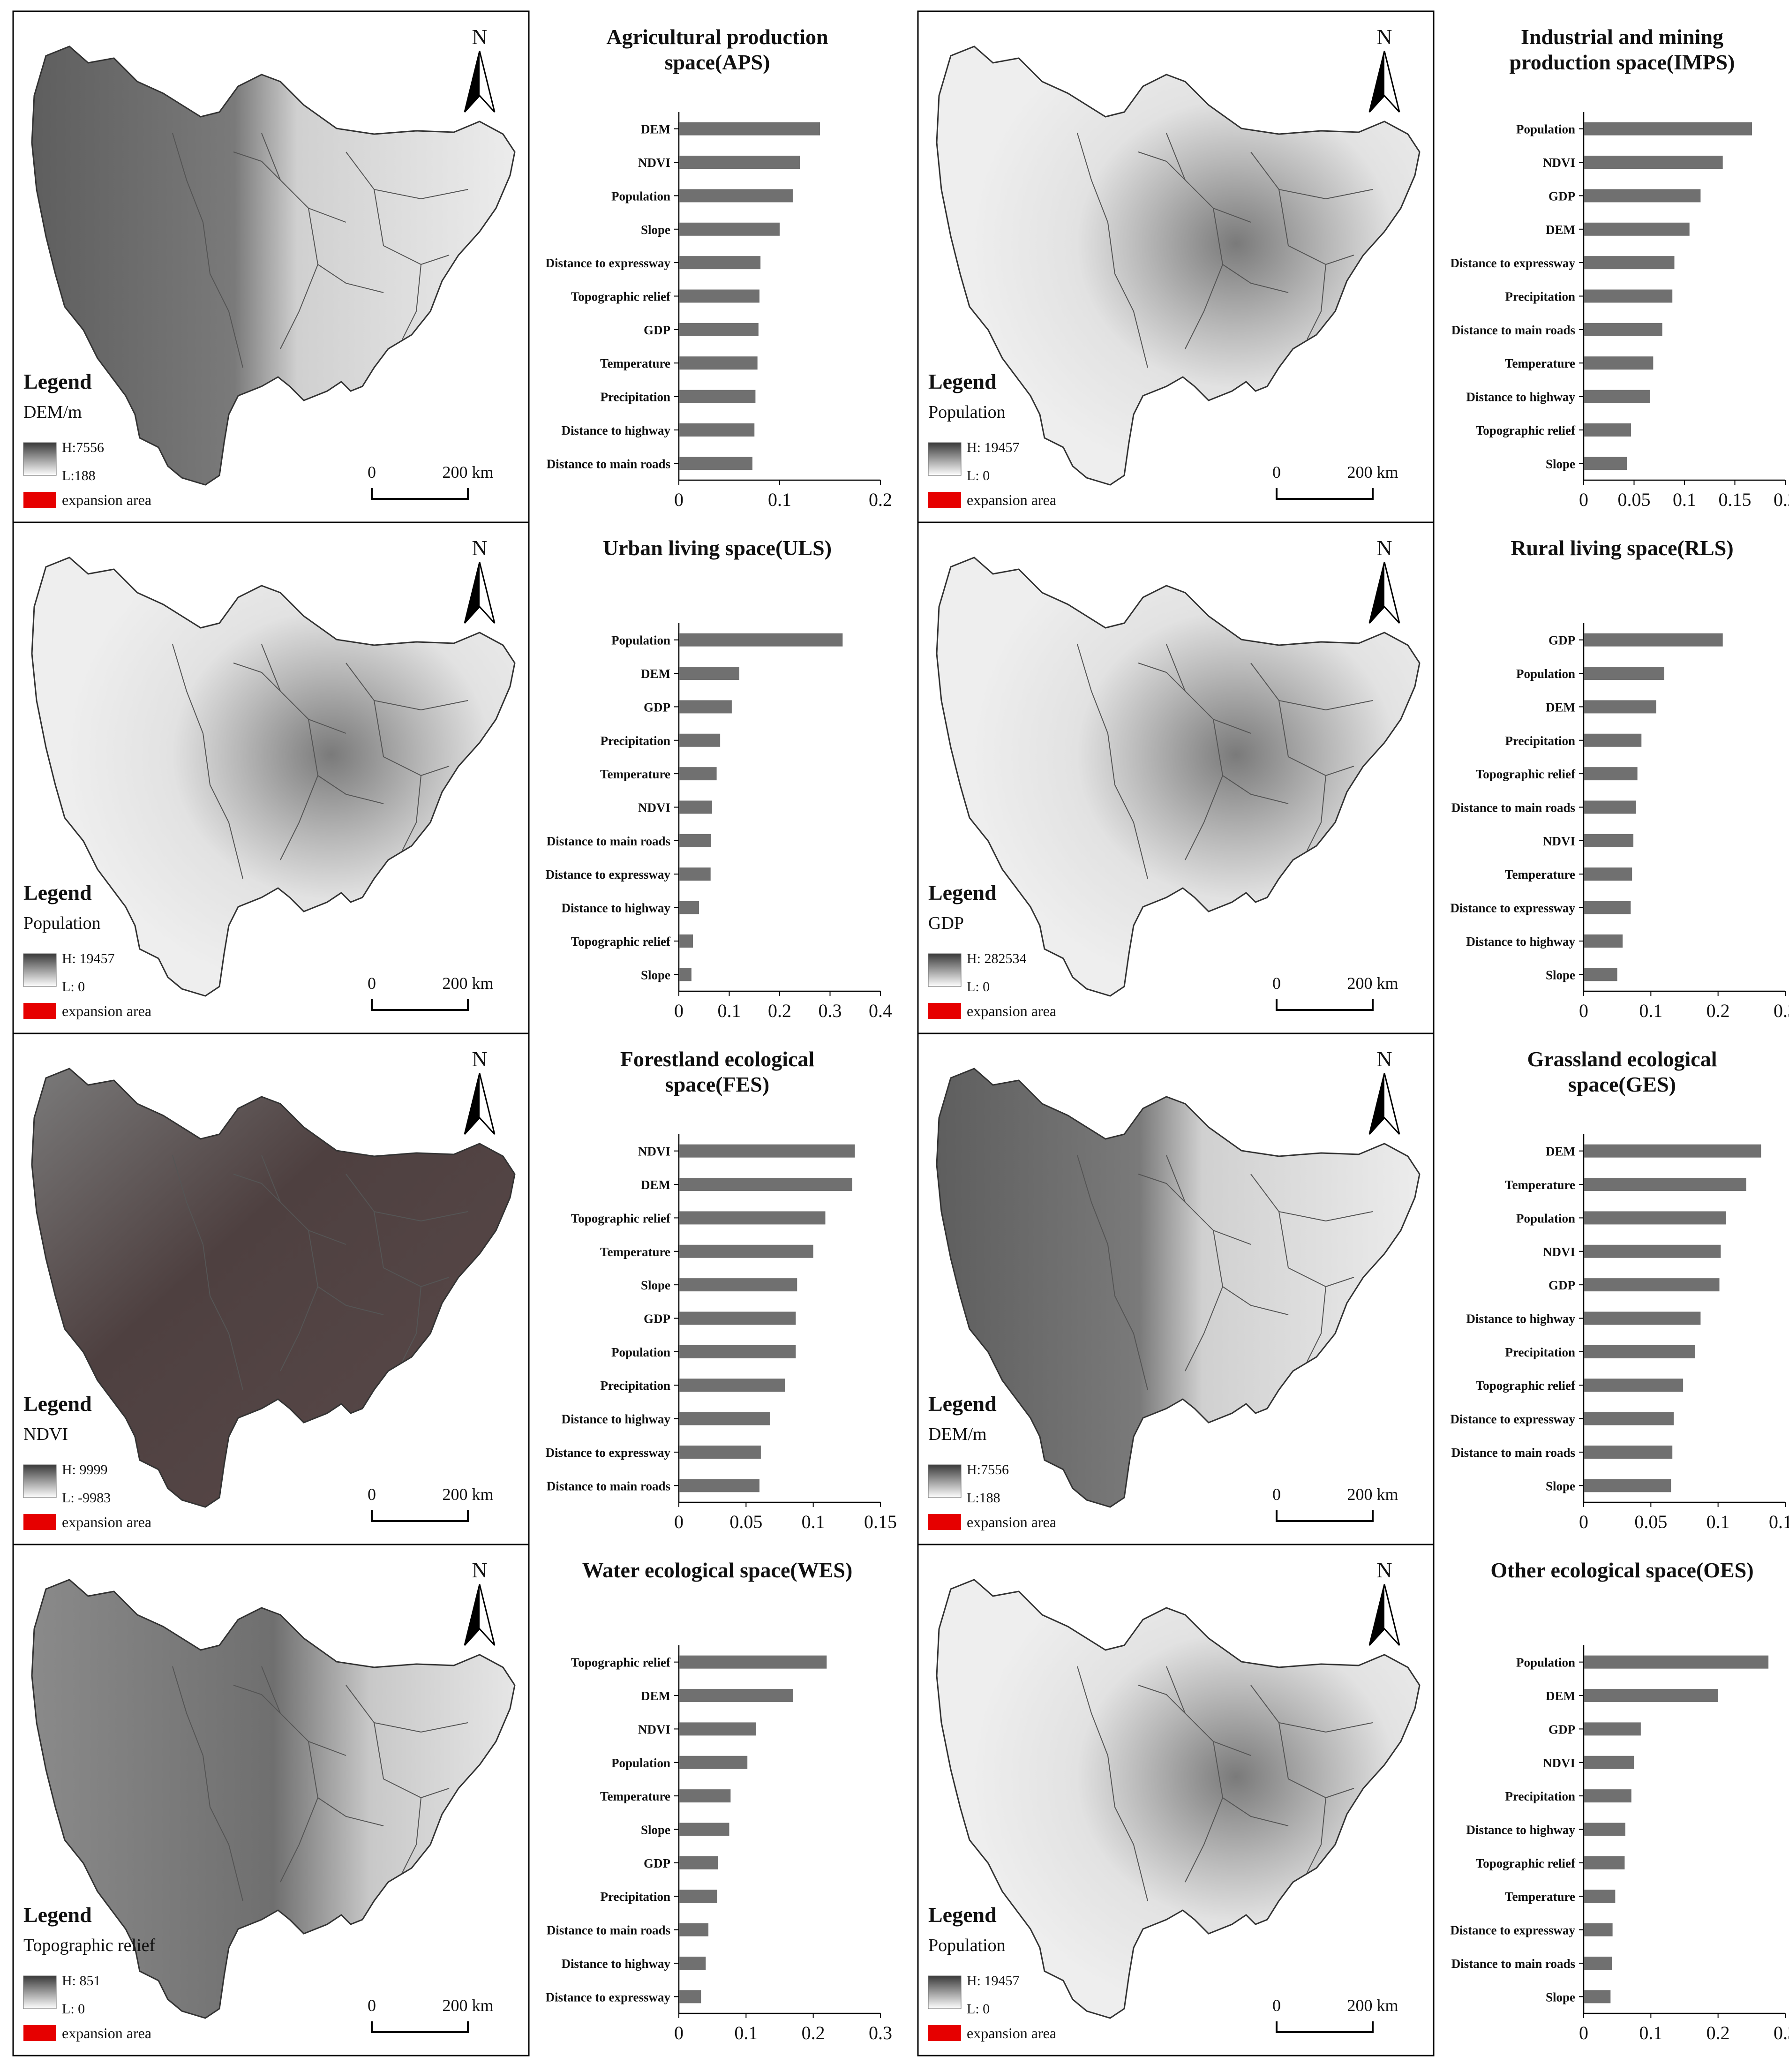 The image size is (1789, 2072). Describe the element at coordinates (1276, 472) in the screenshot. I see `scale-zero-label: 0` at that location.